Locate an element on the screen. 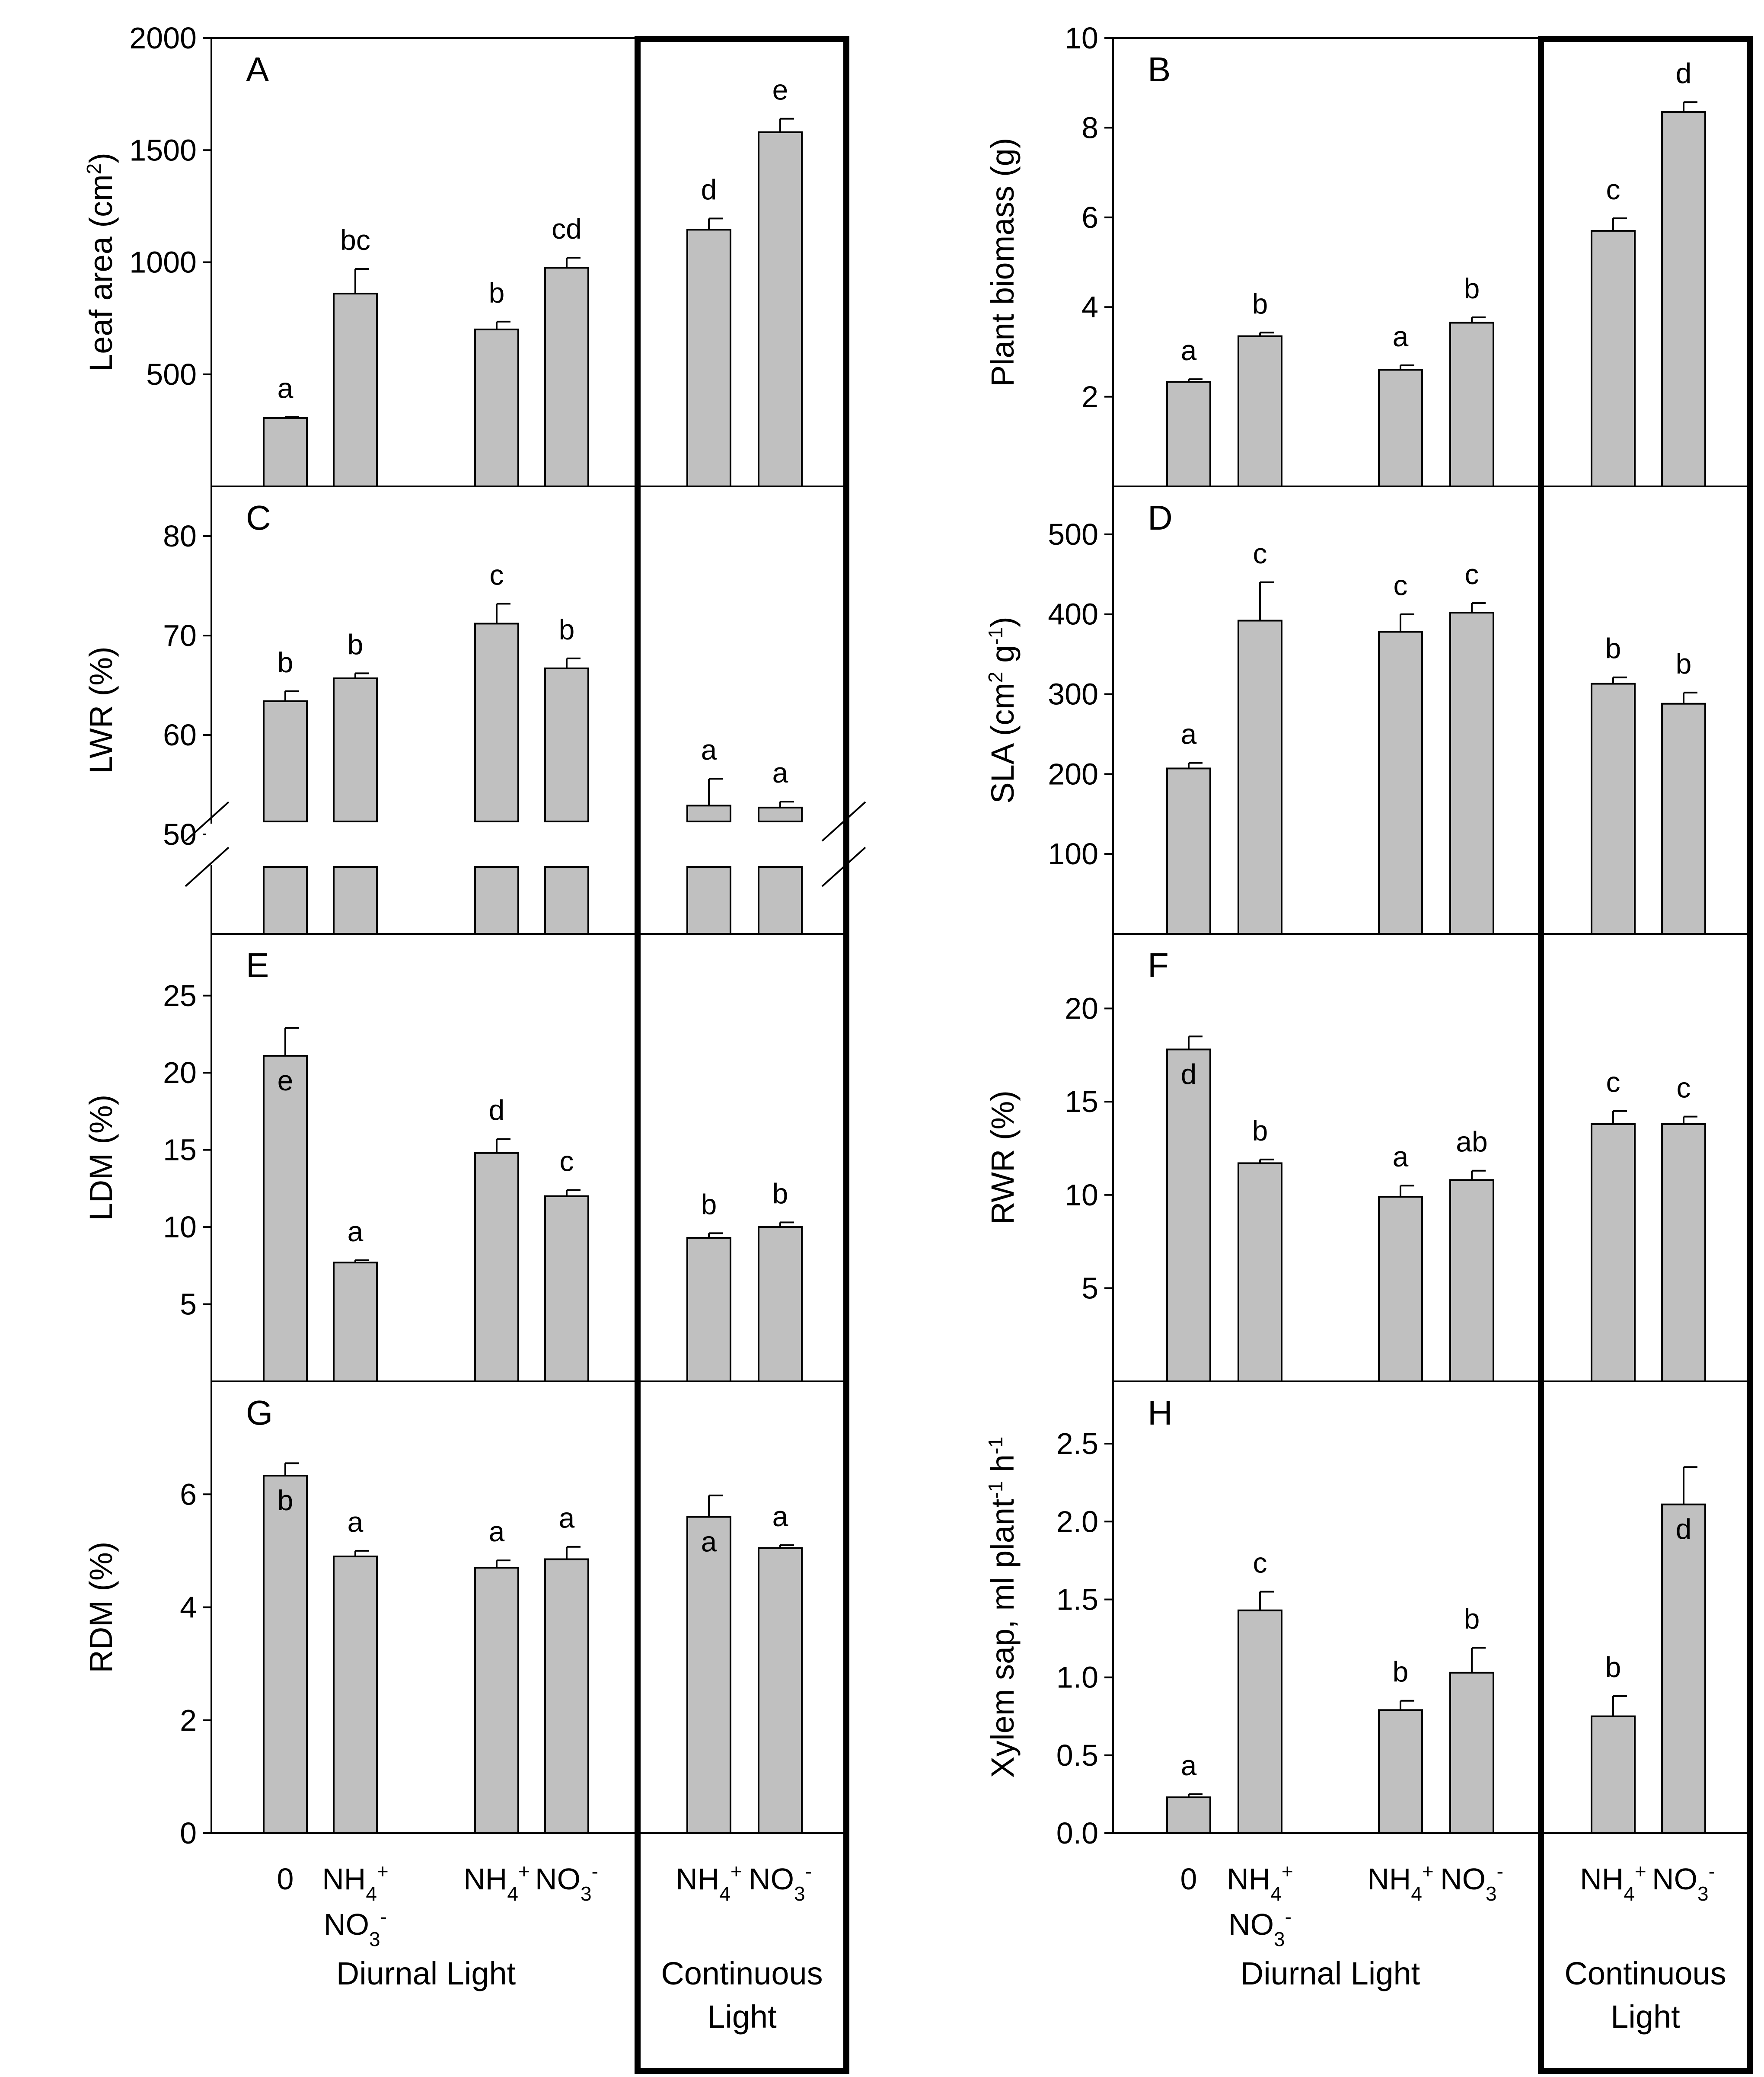  y-axis-label: LWR (%) is located at coordinates (101, 710).